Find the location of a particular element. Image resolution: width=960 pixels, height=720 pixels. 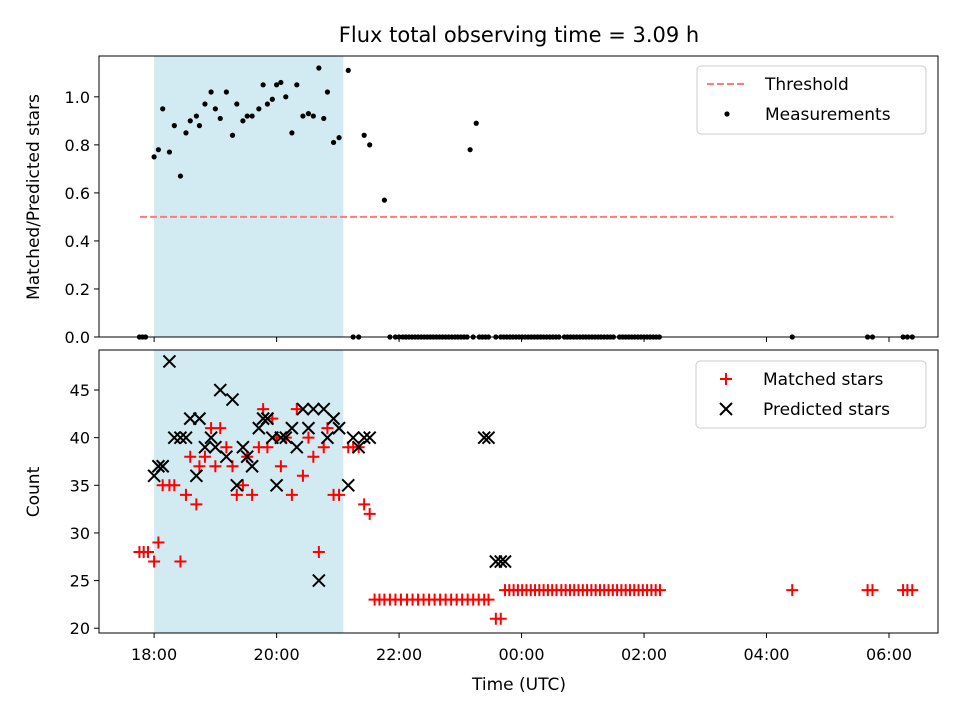

x-tick-label: 06:00 is located at coordinates (889, 654).